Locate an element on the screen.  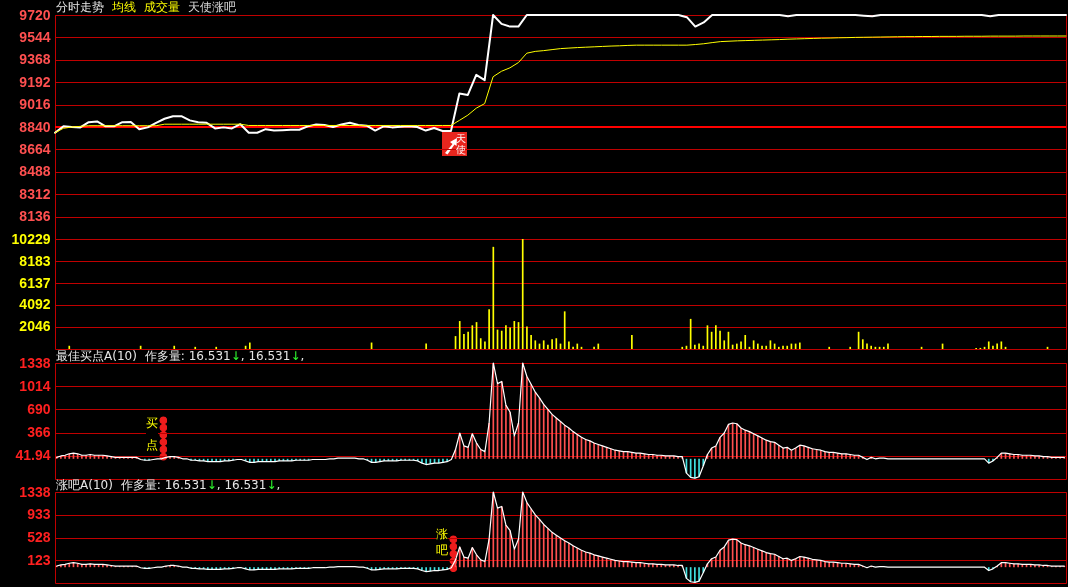
y-tick-label: 123 is located at coordinates (39, 559).